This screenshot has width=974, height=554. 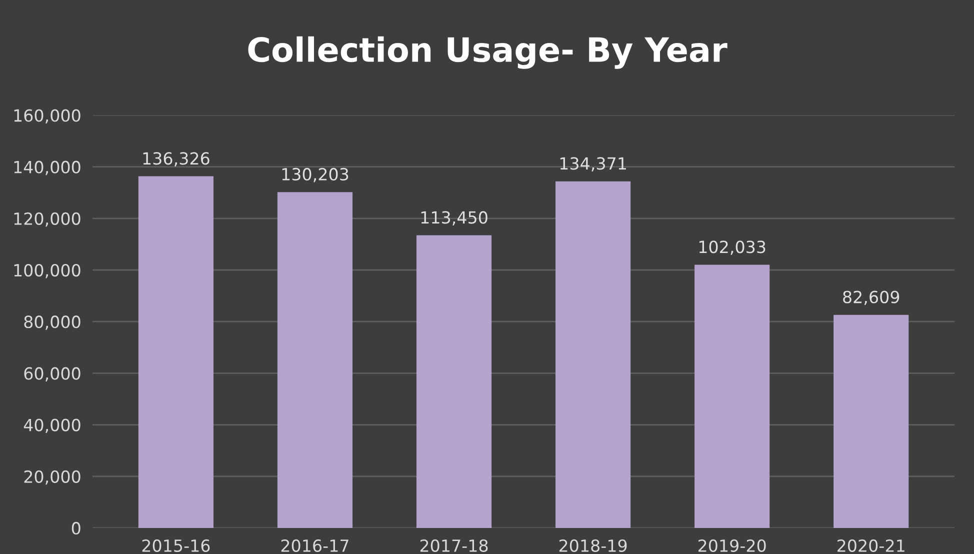 I want to click on y-tick-label: 40,000, so click(x=52, y=426).